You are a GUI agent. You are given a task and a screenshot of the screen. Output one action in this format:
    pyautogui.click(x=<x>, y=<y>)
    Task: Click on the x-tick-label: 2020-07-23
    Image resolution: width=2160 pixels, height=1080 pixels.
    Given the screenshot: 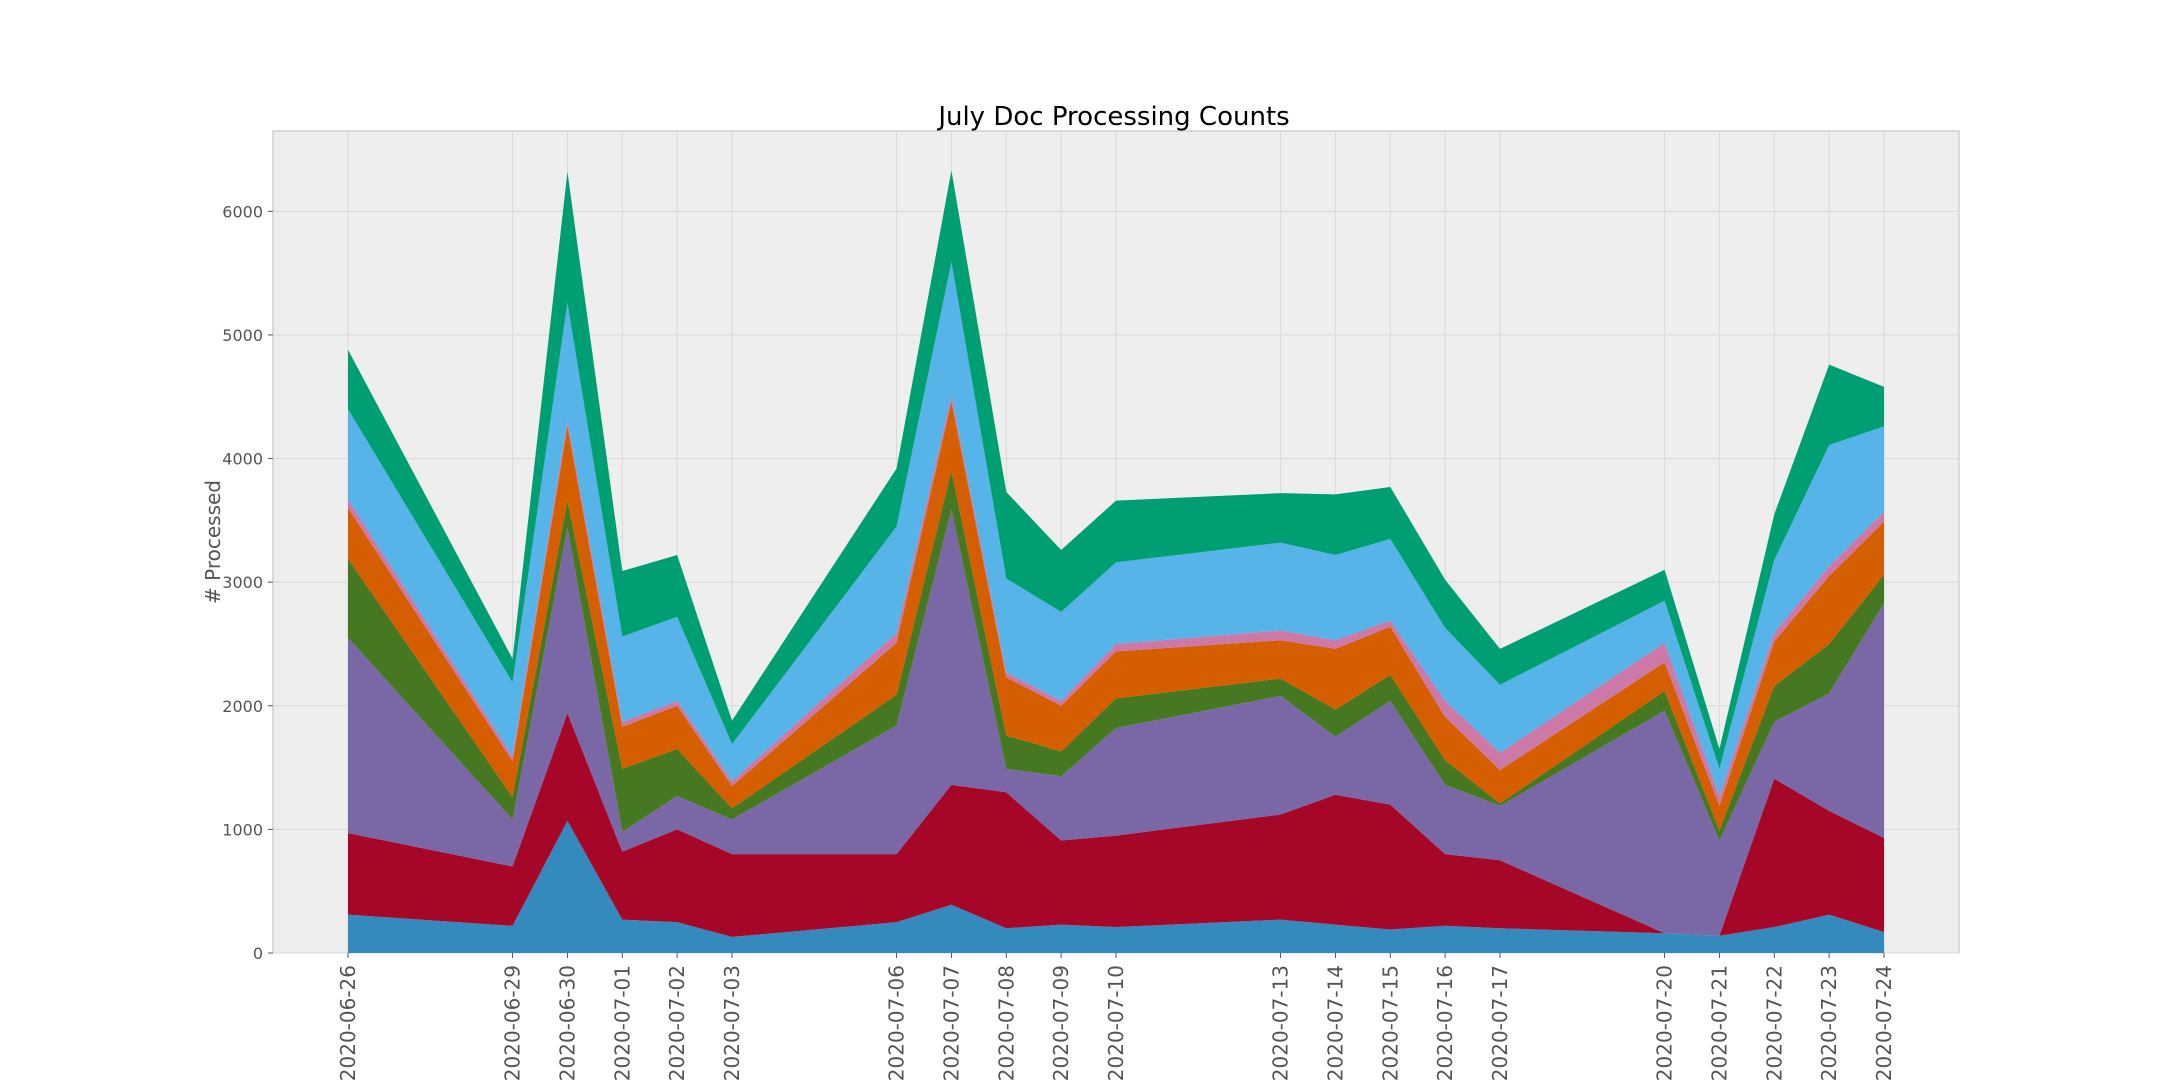 What is the action you would take?
    pyautogui.click(x=1829, y=1022)
    